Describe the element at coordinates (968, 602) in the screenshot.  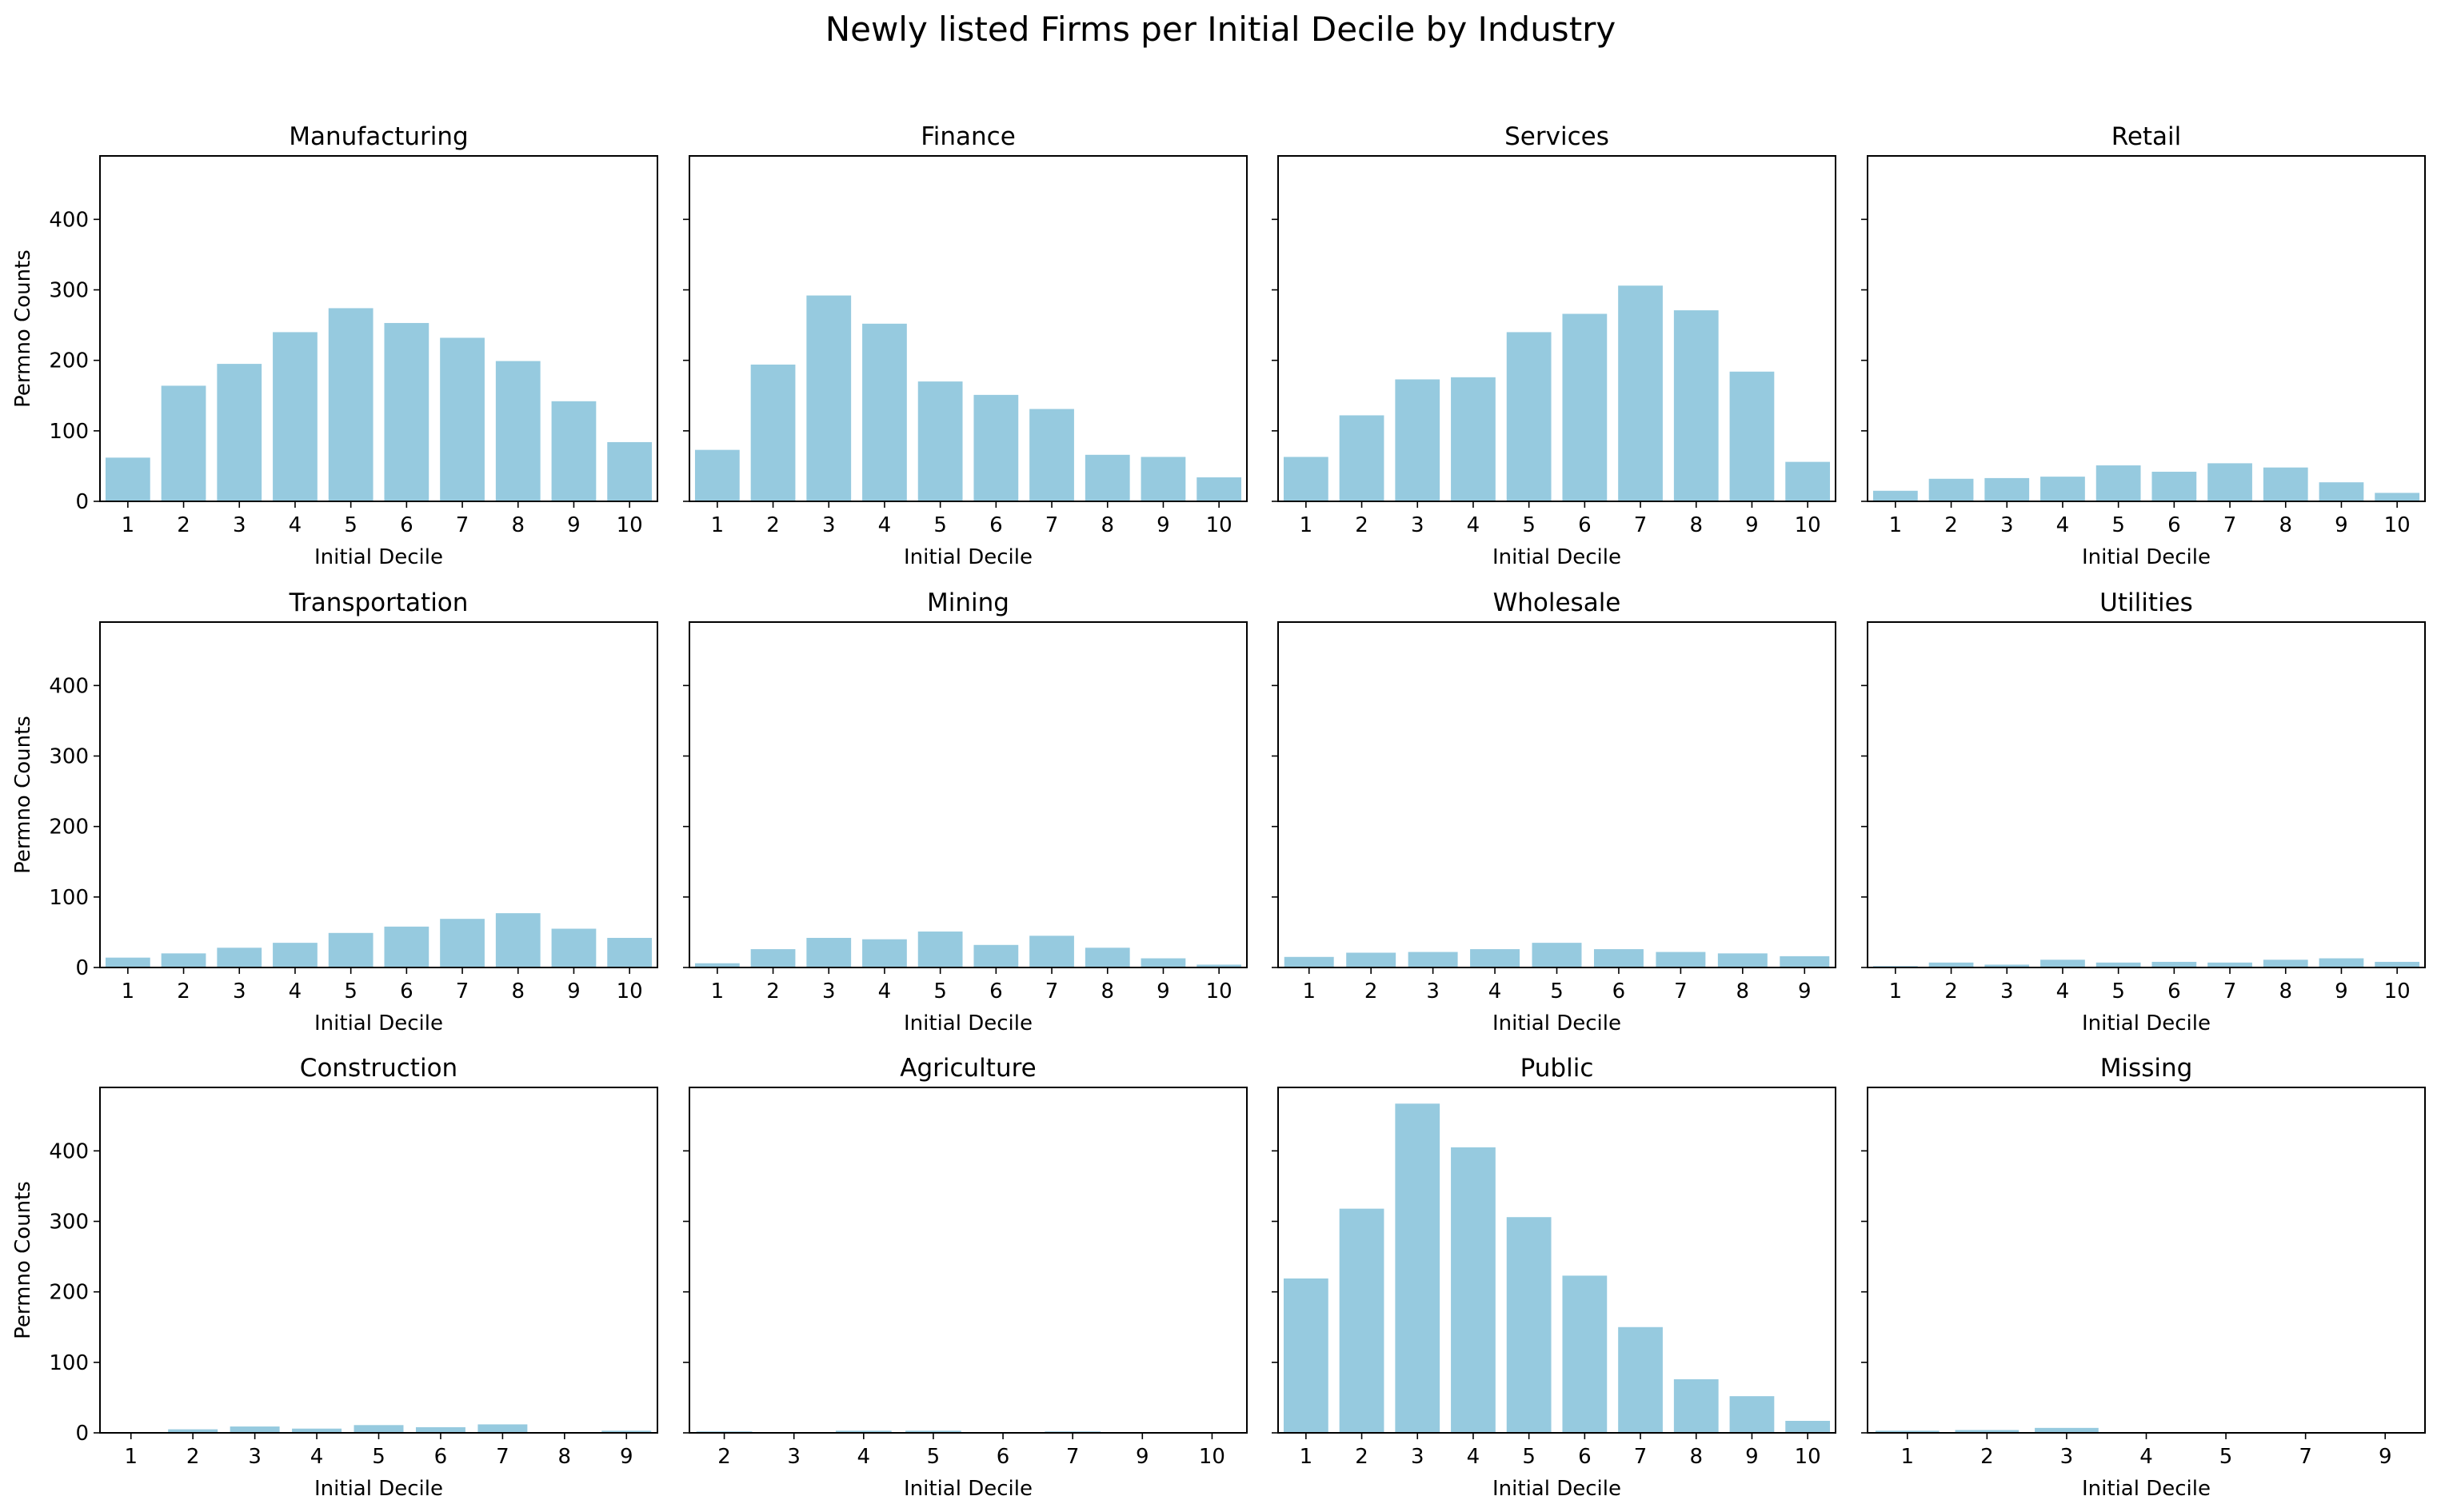
I see `subplot-title: Mining` at that location.